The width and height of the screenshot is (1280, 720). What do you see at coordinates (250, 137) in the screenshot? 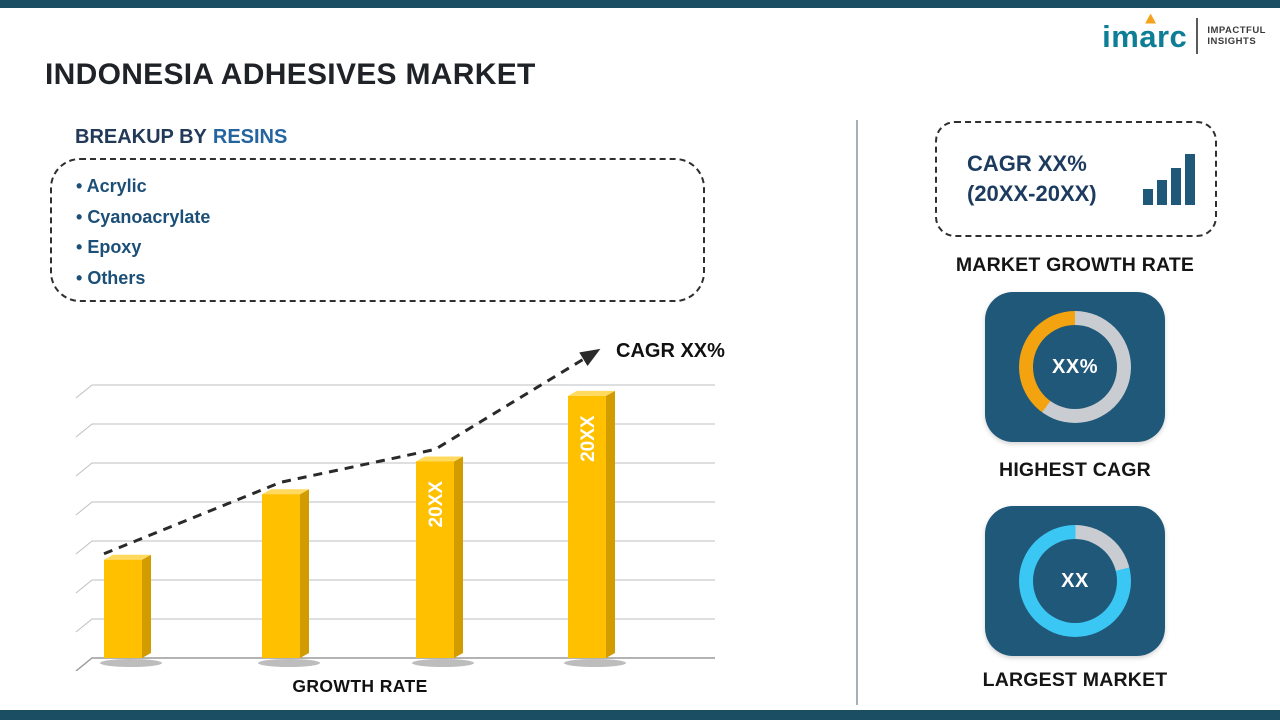
I see `section-heading-highlight: RESINS` at bounding box center [250, 137].